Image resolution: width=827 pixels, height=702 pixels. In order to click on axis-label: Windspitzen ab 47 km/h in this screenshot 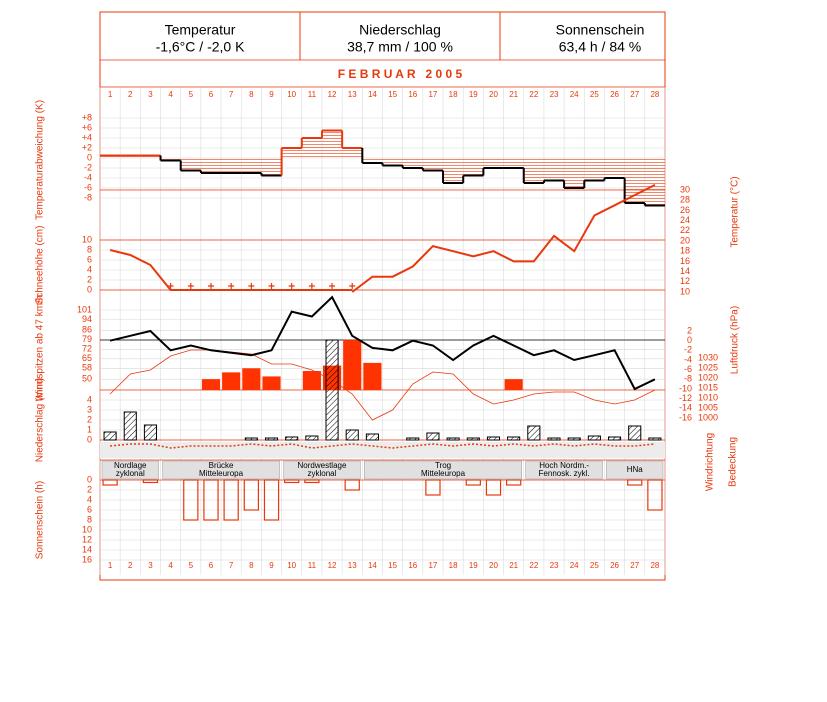, I will do `click(40, 348)`.